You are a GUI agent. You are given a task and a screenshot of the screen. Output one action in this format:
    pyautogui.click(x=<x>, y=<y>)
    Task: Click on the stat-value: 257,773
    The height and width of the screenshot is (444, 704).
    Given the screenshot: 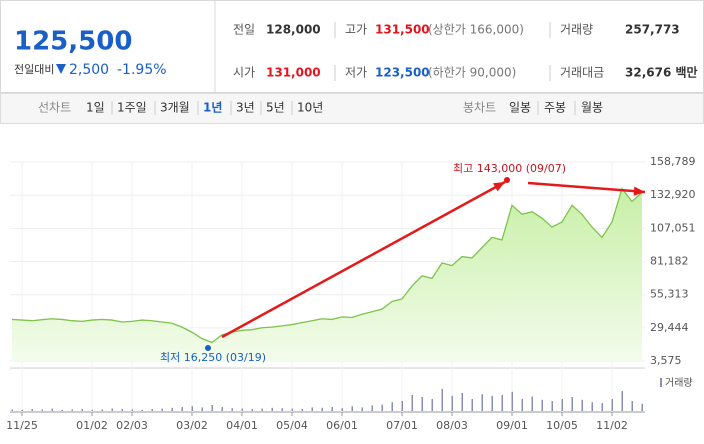 What is the action you would take?
    pyautogui.click(x=652, y=30)
    